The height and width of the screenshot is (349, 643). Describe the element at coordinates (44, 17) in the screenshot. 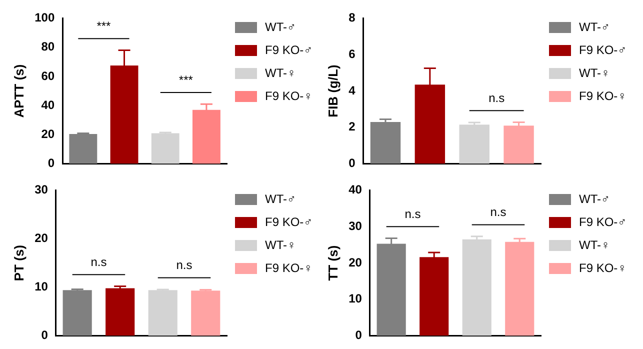

I see `y-tick-label: 100` at that location.